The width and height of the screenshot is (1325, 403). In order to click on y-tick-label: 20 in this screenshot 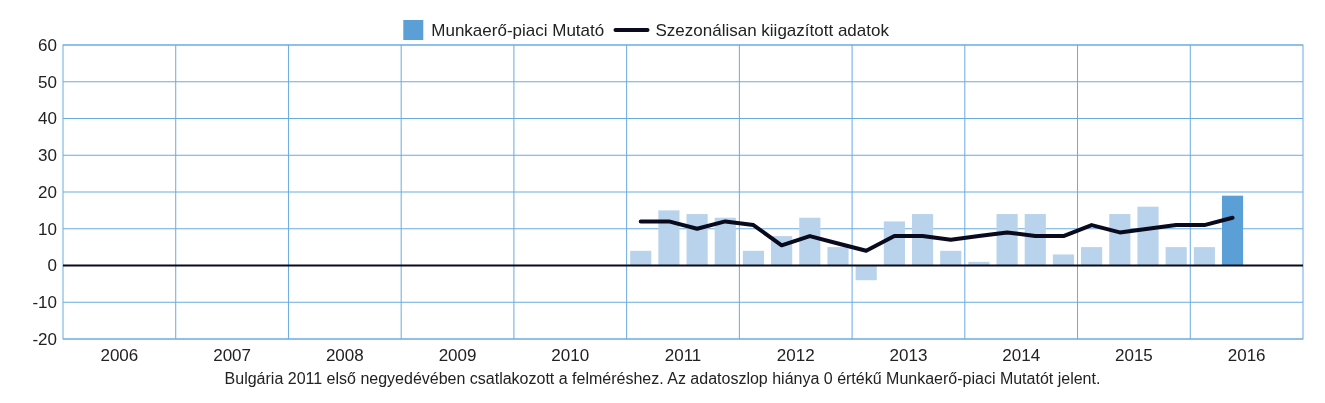, I will do `click(47, 192)`.